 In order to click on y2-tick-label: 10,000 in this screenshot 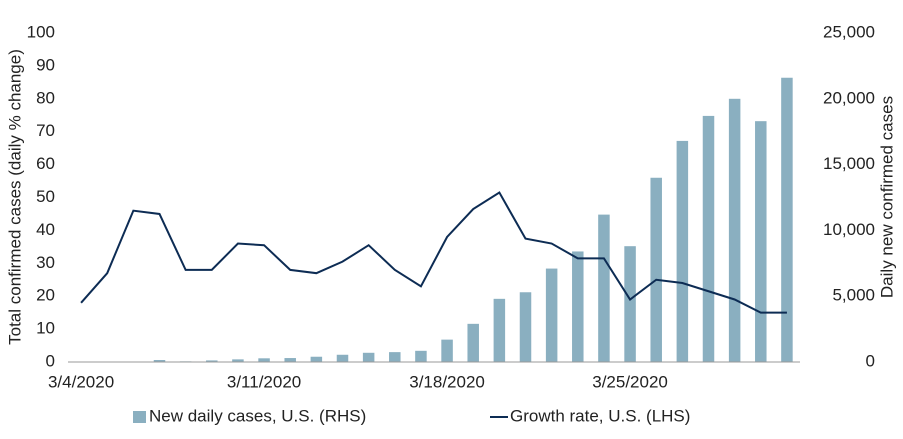, I will do `click(849, 229)`.